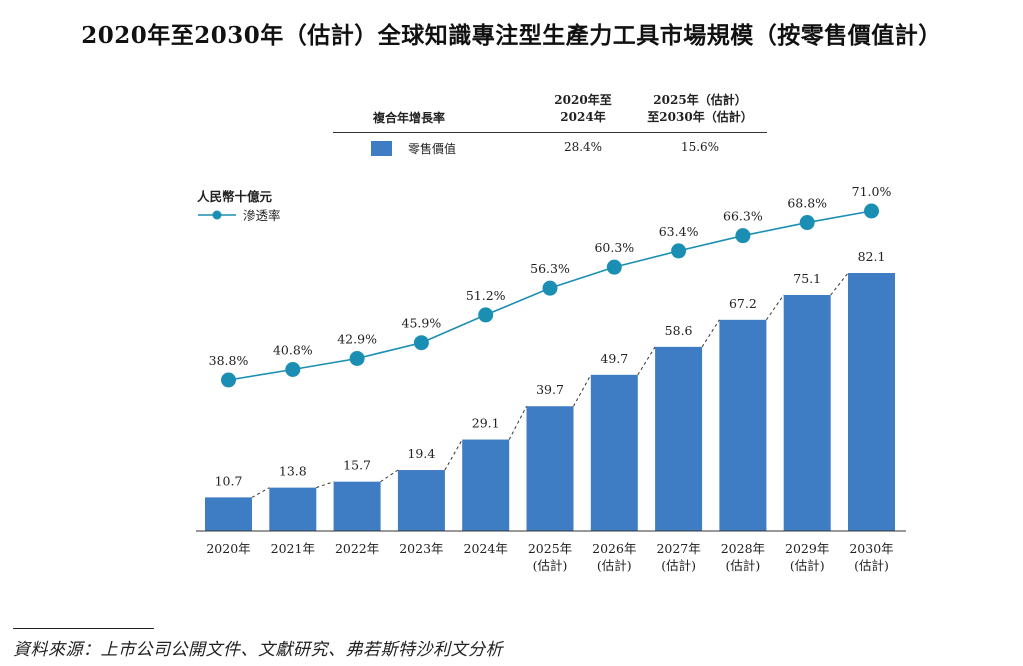  Describe the element at coordinates (743, 303) in the screenshot. I see `bar-value-label: 67.2` at that location.